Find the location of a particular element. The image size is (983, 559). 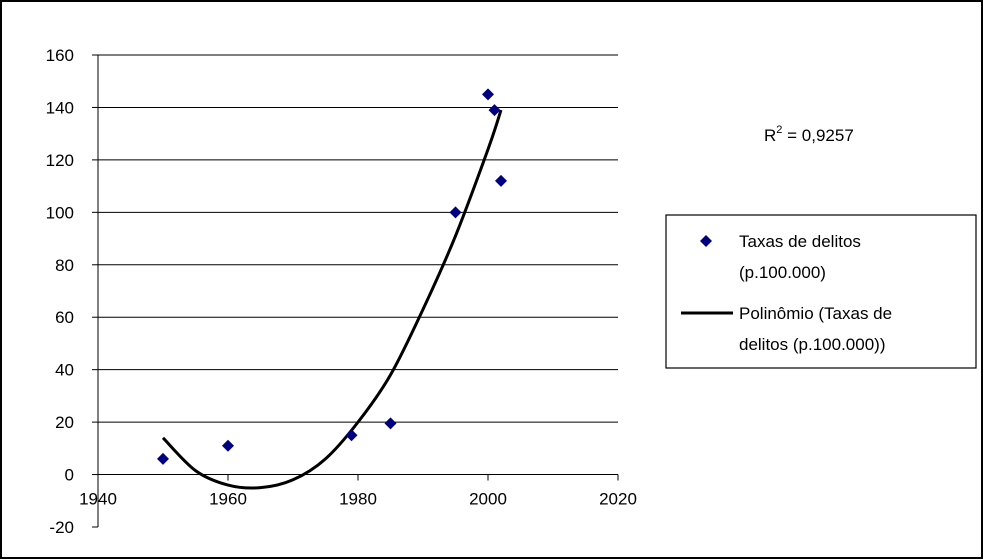

legend-marker-diamond is located at coordinates (706, 241).